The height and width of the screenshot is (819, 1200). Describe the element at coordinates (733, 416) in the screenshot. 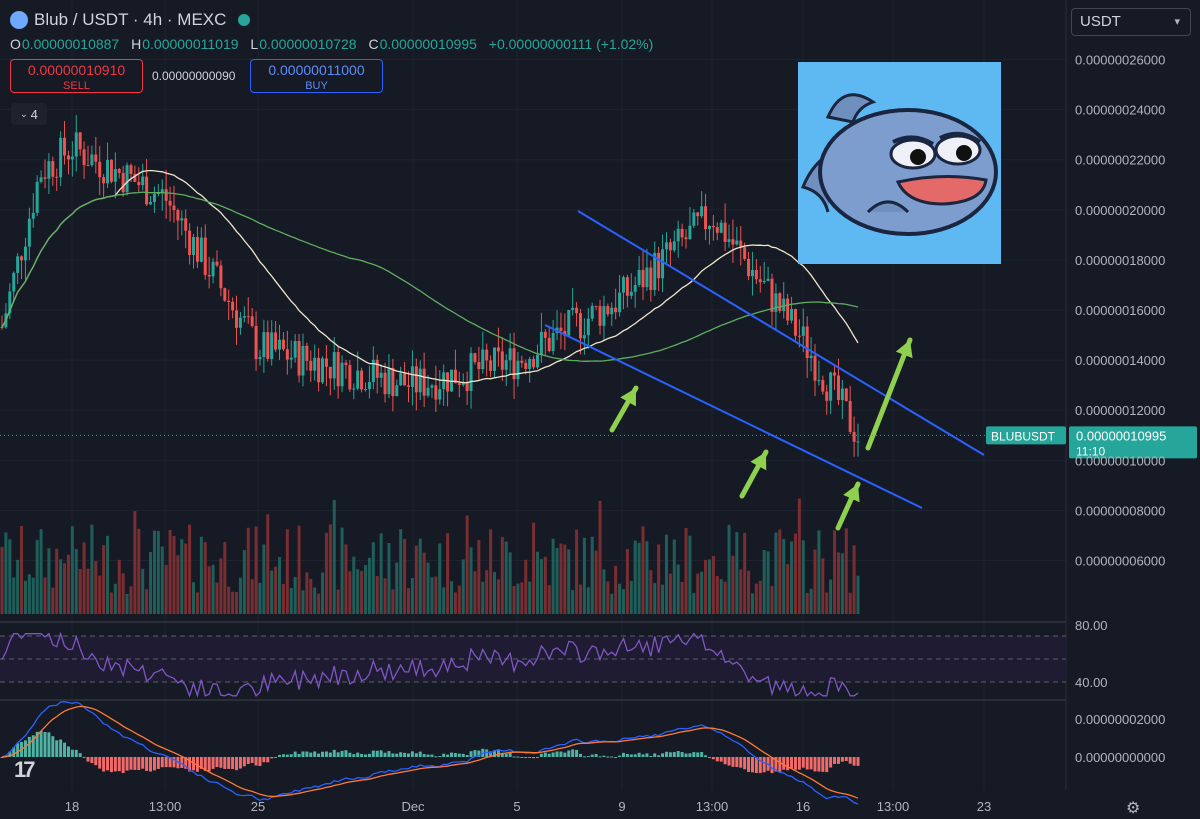

I see `channel-lower-line` at that location.